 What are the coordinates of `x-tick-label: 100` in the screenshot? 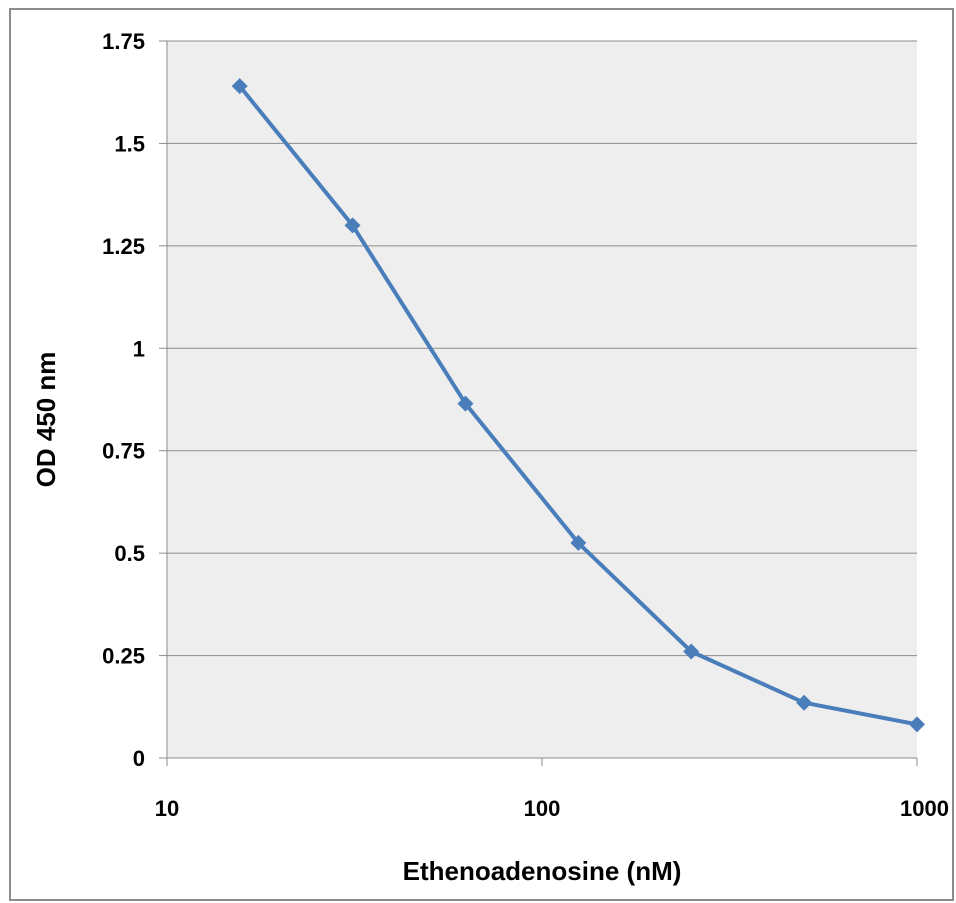 It's located at (542, 808).